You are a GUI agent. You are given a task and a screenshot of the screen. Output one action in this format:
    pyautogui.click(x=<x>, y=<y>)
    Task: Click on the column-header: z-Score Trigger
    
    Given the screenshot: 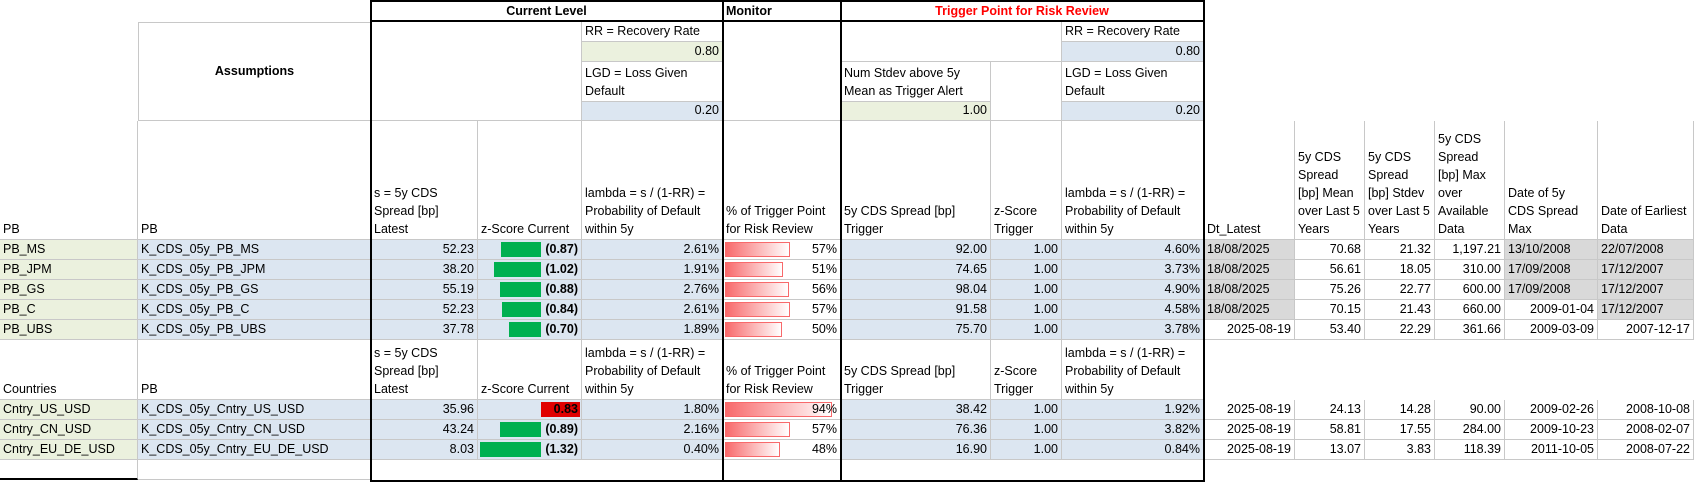 What is the action you would take?
    pyautogui.click(x=1026, y=180)
    